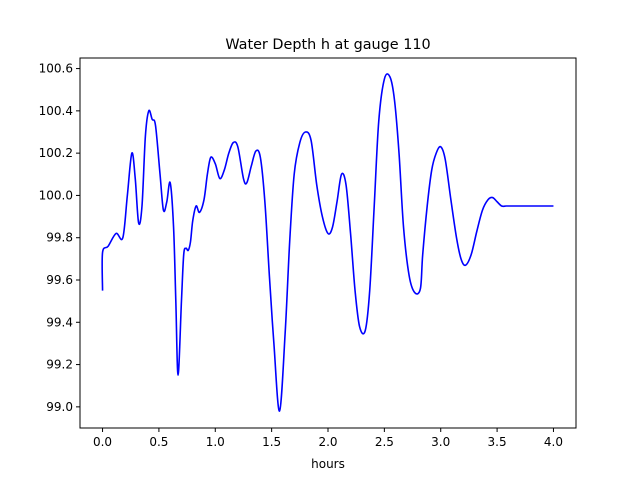 This screenshot has height=480, width=640. What do you see at coordinates (56, 195) in the screenshot?
I see `y-tick-label: 100.0` at bounding box center [56, 195].